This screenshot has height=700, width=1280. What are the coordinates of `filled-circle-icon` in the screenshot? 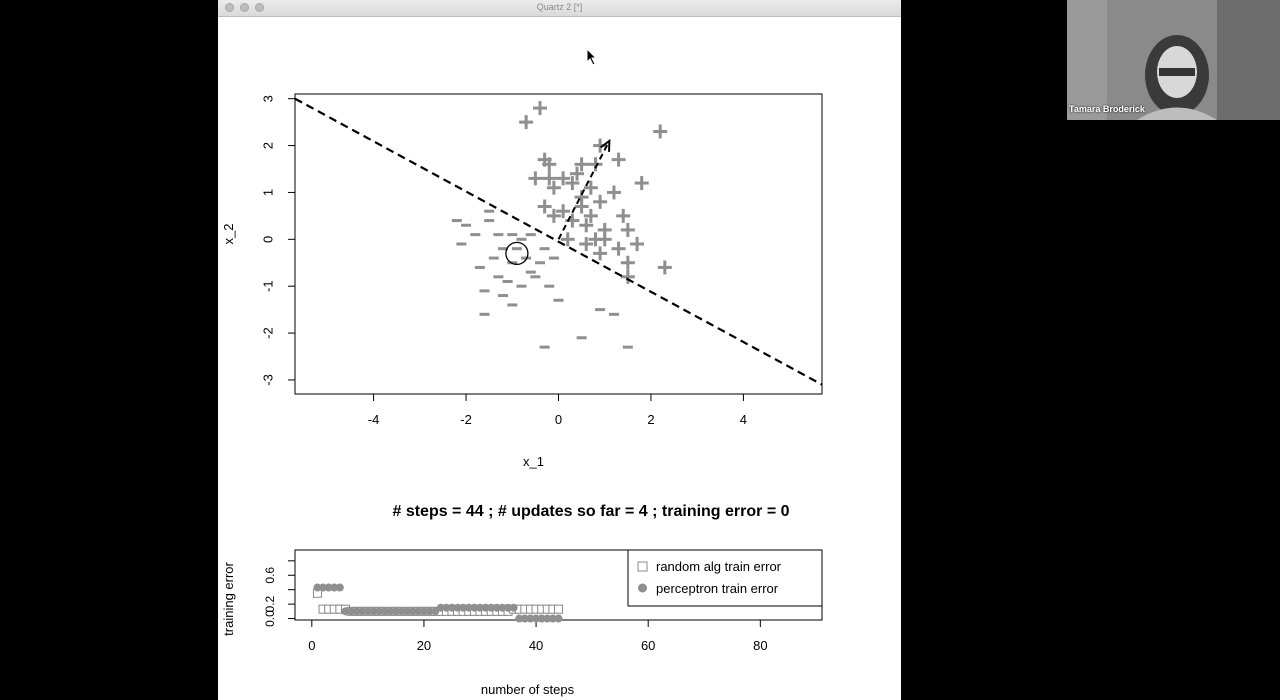 It's located at (642, 588).